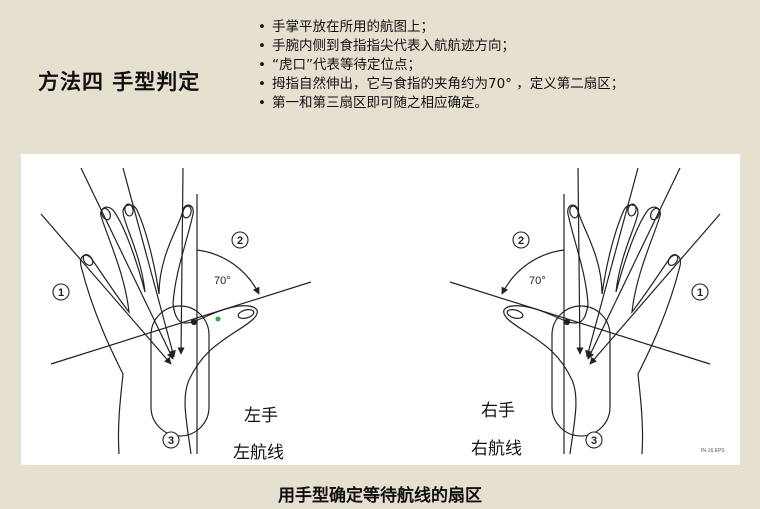 Image resolution: width=760 pixels, height=509 pixels. Describe the element at coordinates (441, 84) in the screenshot. I see `bullet-item: 拇指自然伸出，它与食指的夹角约为70° ，定义第二扇区；` at that location.